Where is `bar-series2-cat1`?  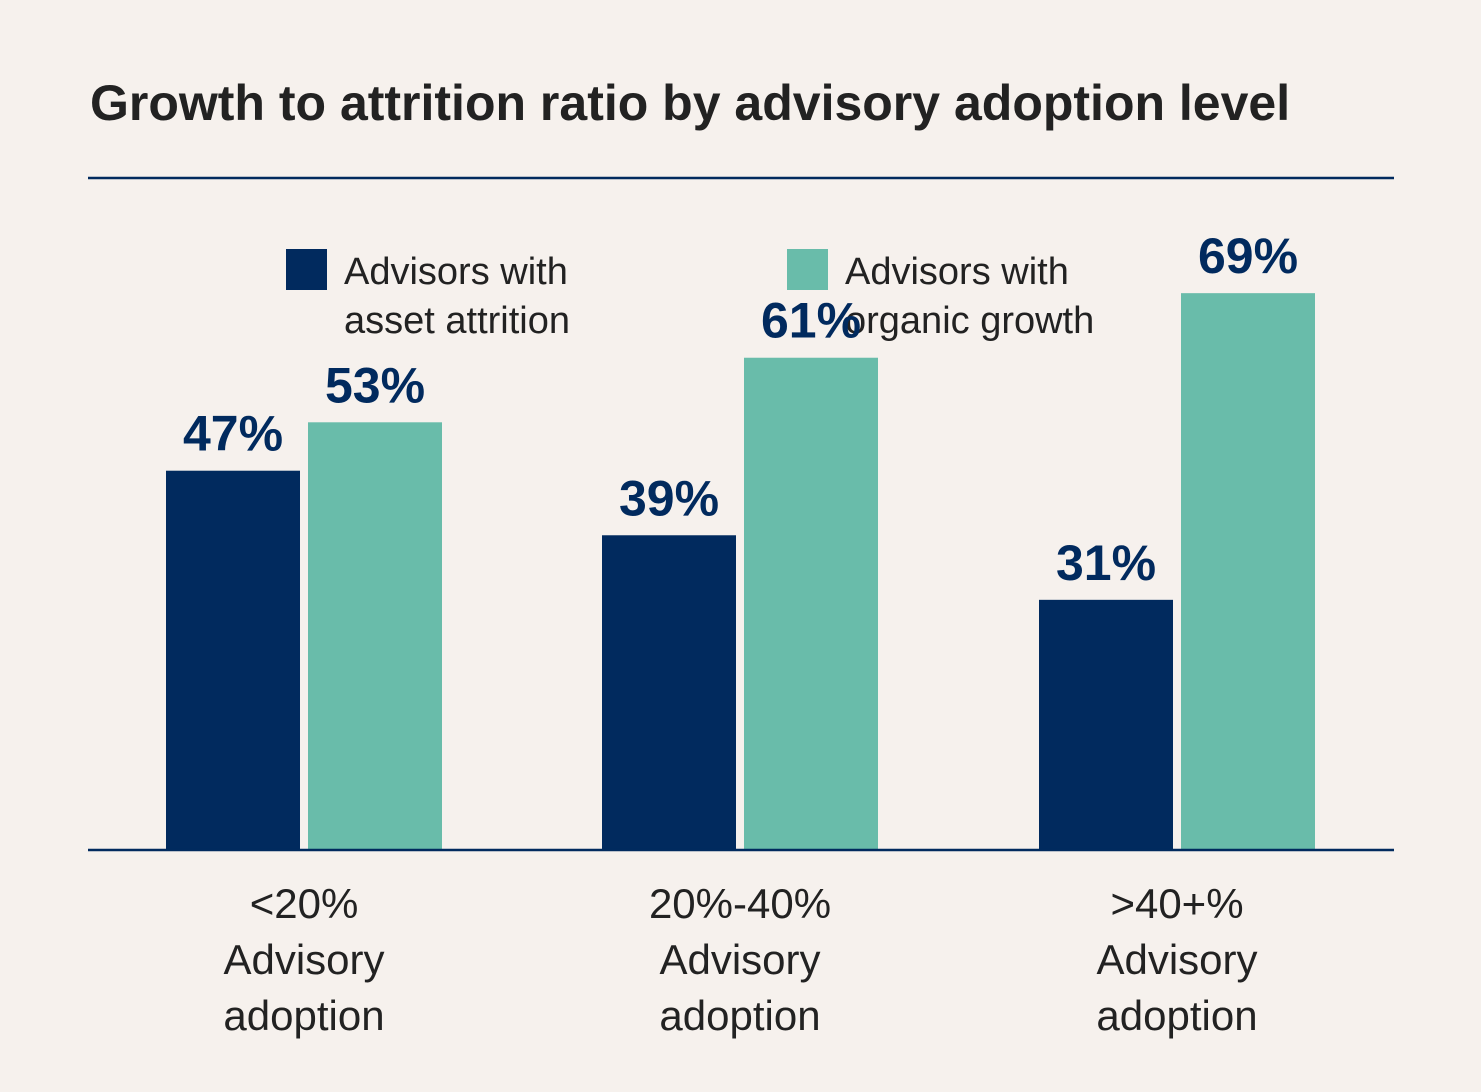
bar-series2-cat1 is located at coordinates (375, 636).